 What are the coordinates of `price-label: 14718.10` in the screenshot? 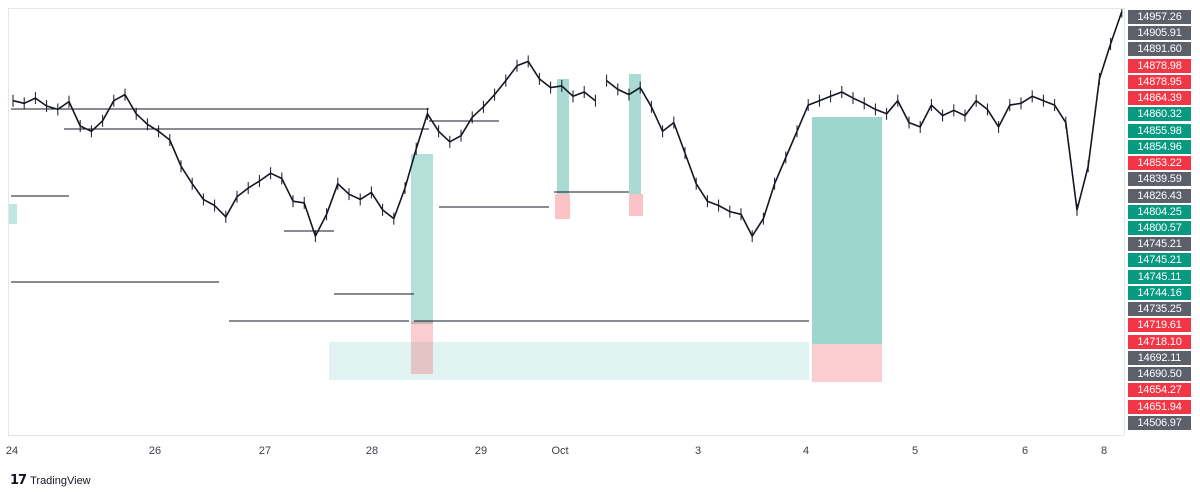 It's located at (1159, 341).